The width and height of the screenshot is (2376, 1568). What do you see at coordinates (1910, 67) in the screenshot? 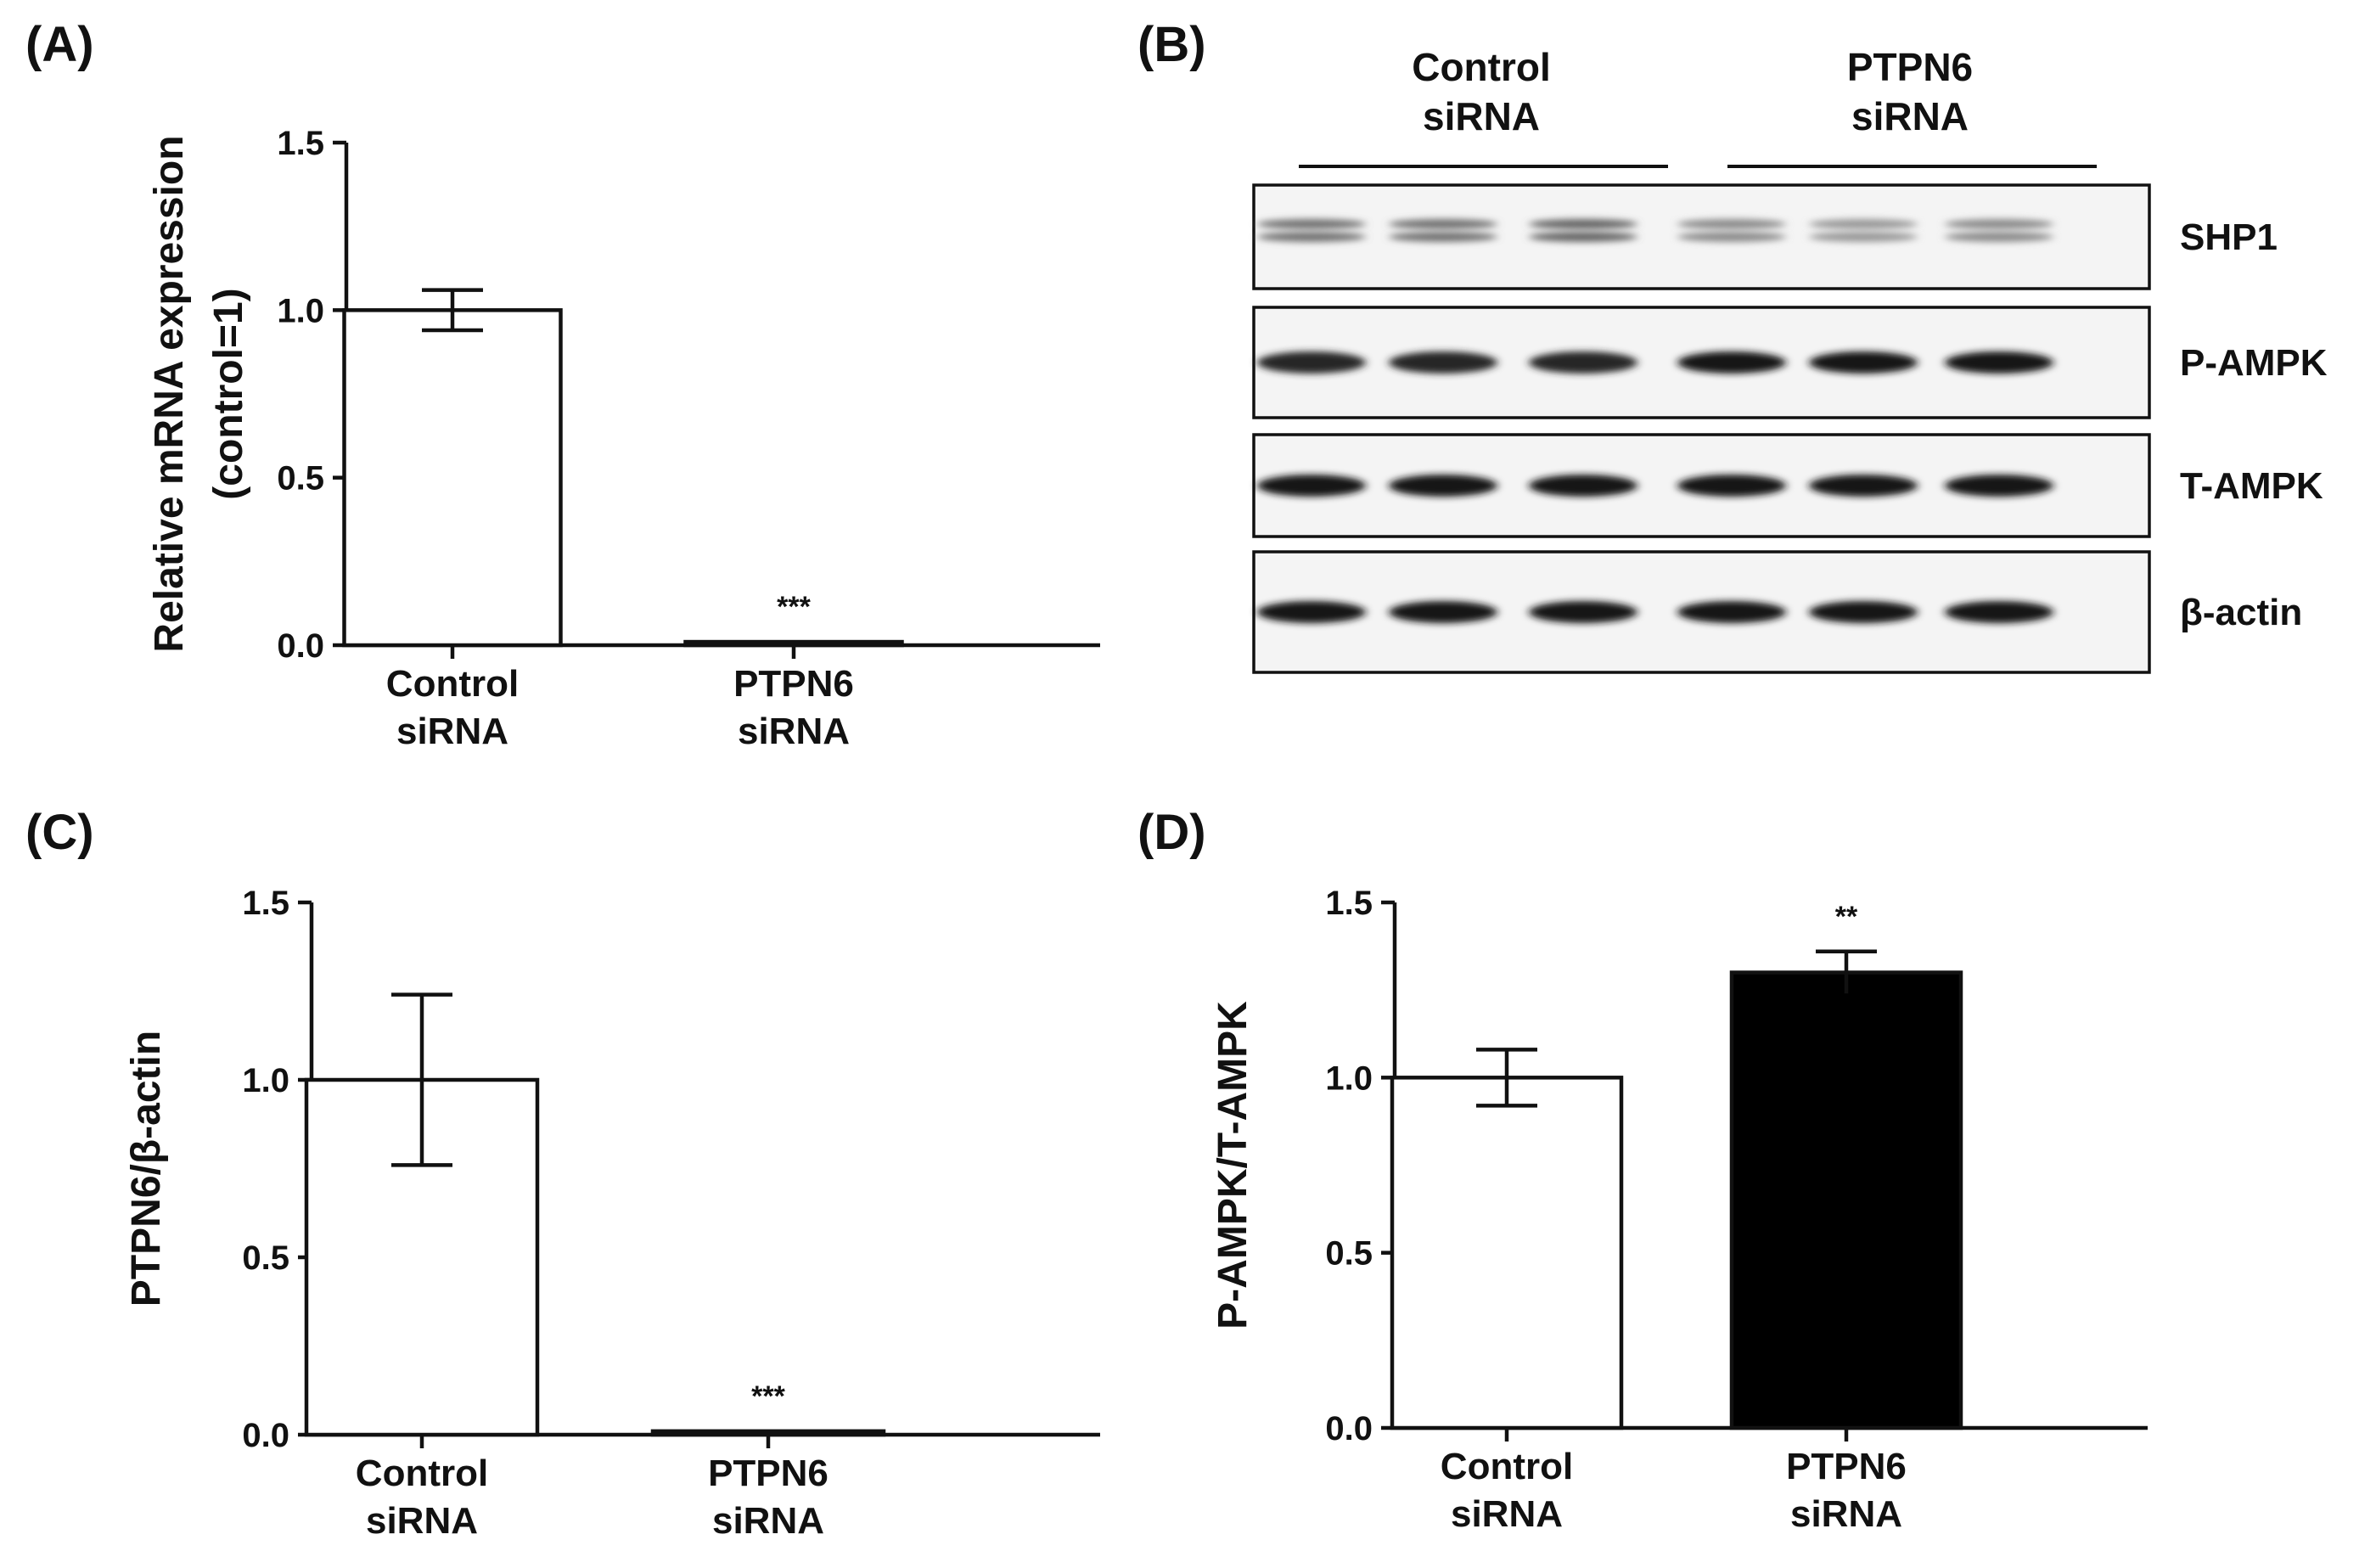
I see `blot-group-label: PTPN6` at bounding box center [1910, 67].